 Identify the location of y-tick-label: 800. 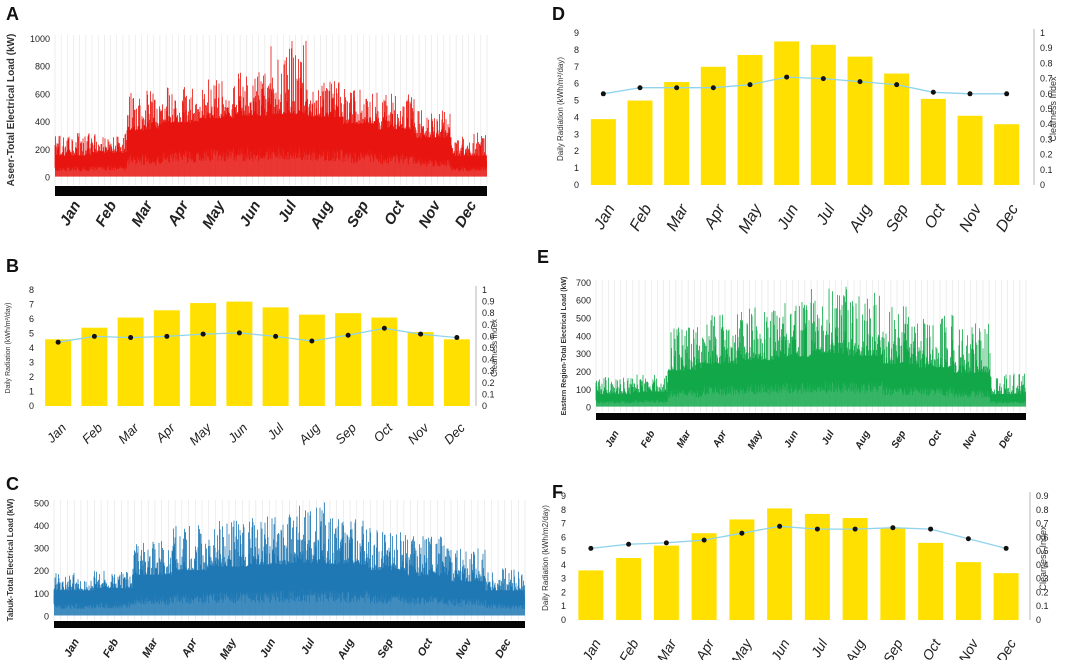
(42, 67).